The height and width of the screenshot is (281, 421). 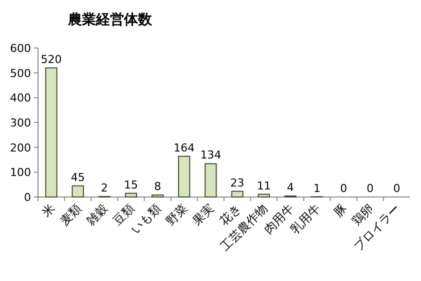 I want to click on data-label: 134, so click(x=211, y=155).